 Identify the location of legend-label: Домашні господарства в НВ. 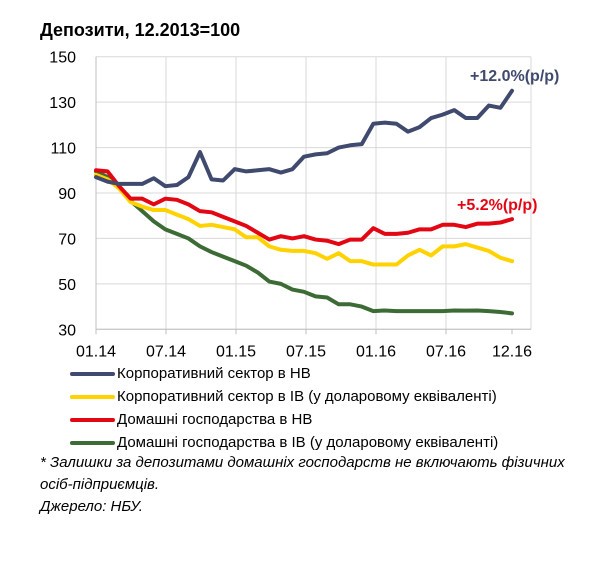
(215, 419).